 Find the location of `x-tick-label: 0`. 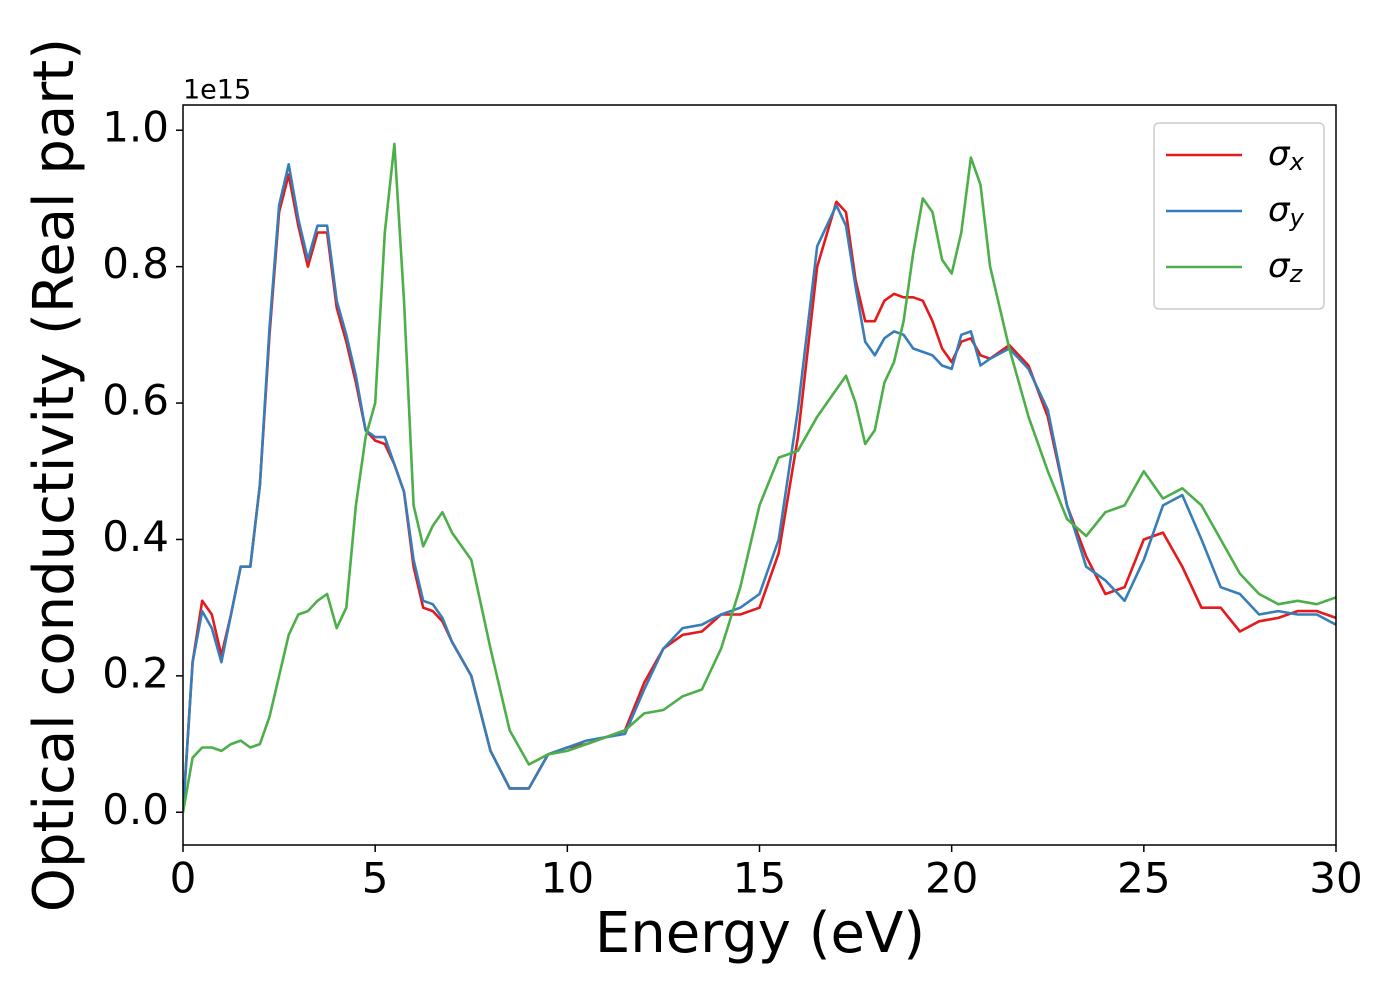

x-tick-label: 0 is located at coordinates (183, 878).